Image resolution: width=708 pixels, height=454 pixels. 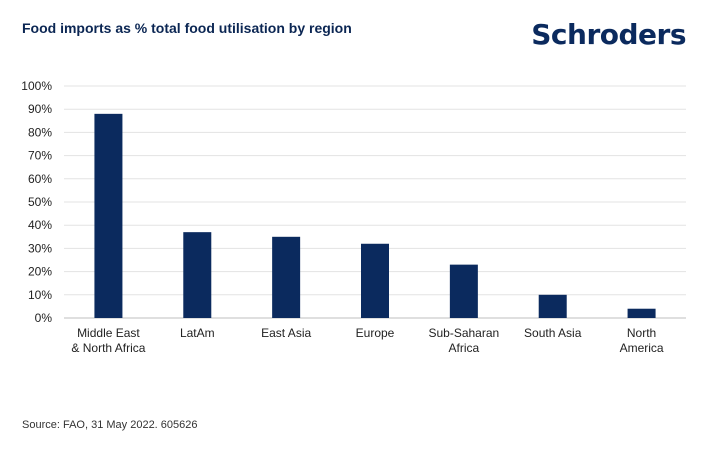 I want to click on x-category-label: South Asia, so click(x=553, y=333).